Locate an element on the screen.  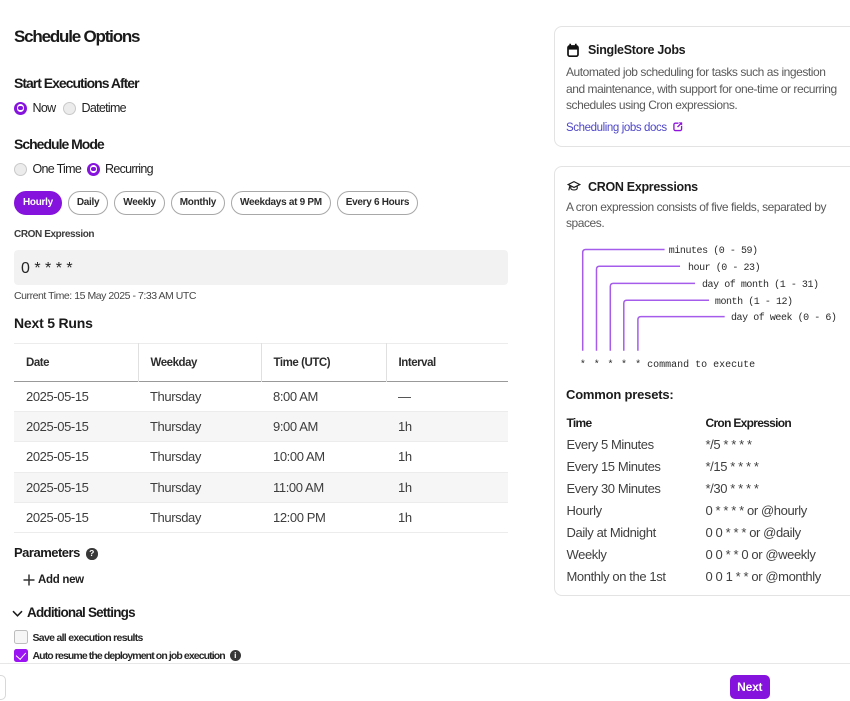
svg-text: day of week (0 - 6) is located at coordinates (783, 318).